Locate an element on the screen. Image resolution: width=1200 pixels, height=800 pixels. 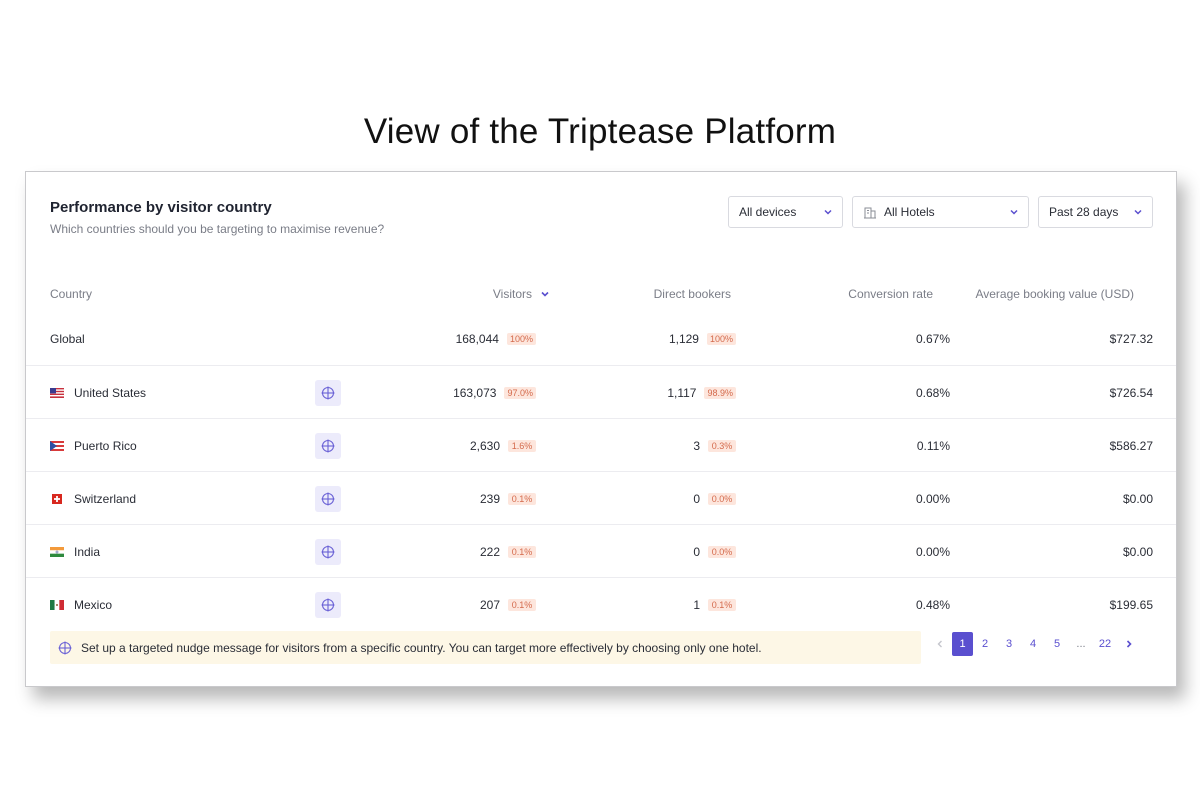
table-row: India 222 0.1% 0 0.0% 0.00% $0.00 is located at coordinates (601, 550).